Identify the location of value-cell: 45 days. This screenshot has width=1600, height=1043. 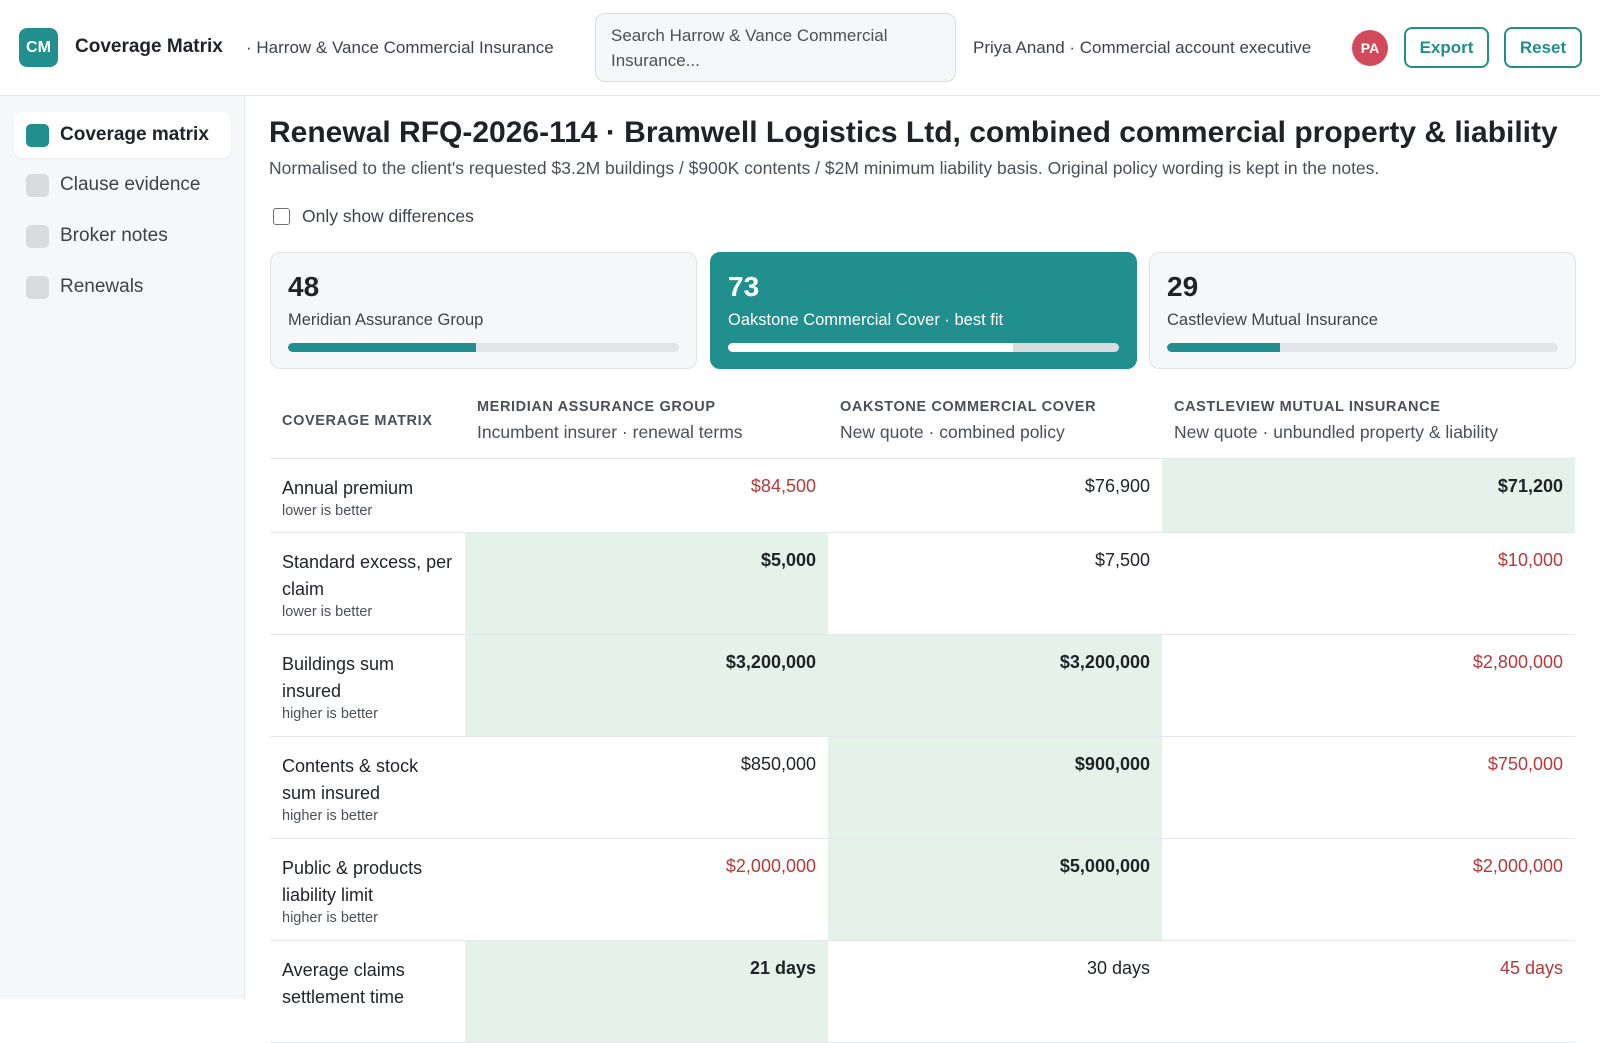
(1531, 968).